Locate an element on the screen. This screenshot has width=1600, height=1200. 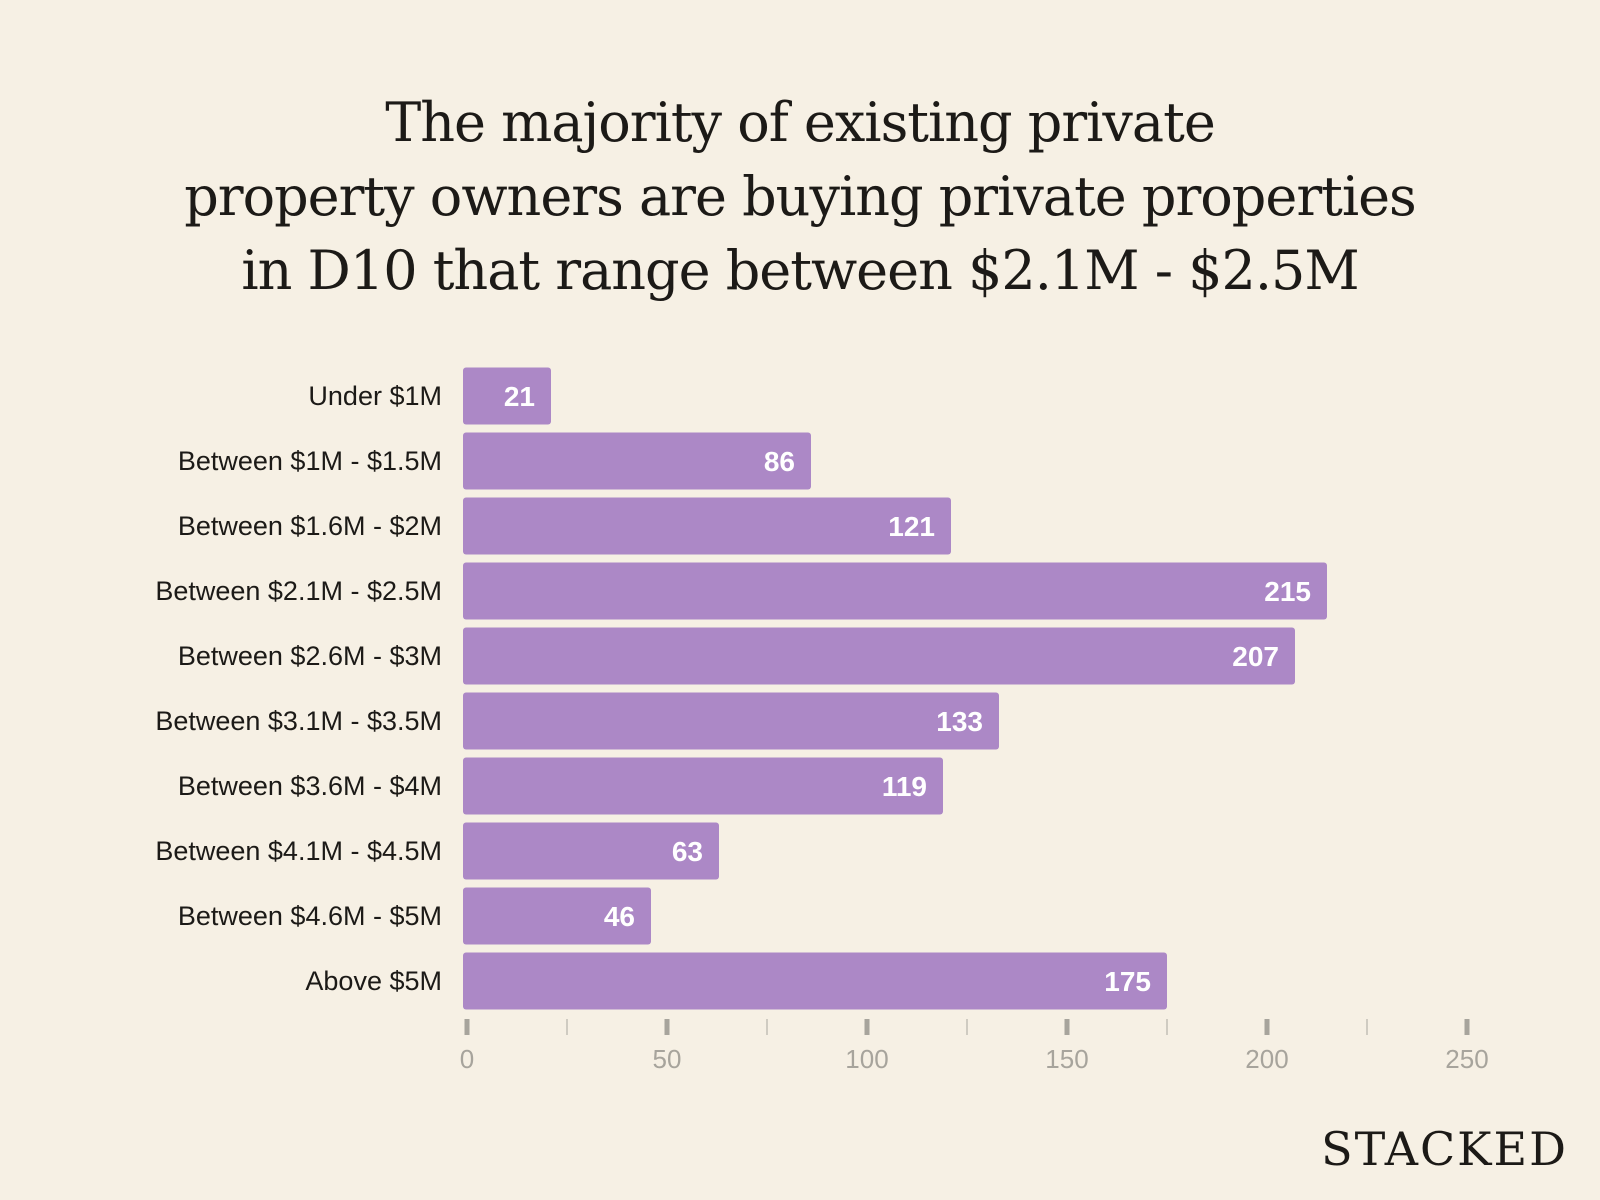
x-tick-label: 100 is located at coordinates (866, 1059).